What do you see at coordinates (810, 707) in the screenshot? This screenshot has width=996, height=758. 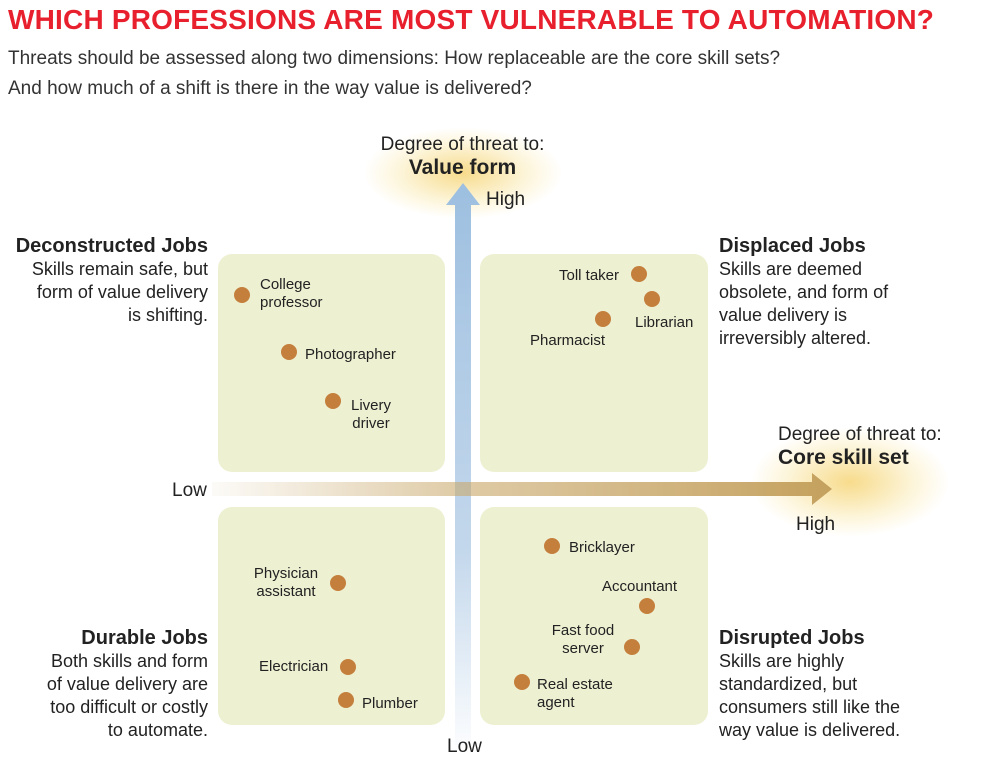 I see `category-text: consumers still like the` at bounding box center [810, 707].